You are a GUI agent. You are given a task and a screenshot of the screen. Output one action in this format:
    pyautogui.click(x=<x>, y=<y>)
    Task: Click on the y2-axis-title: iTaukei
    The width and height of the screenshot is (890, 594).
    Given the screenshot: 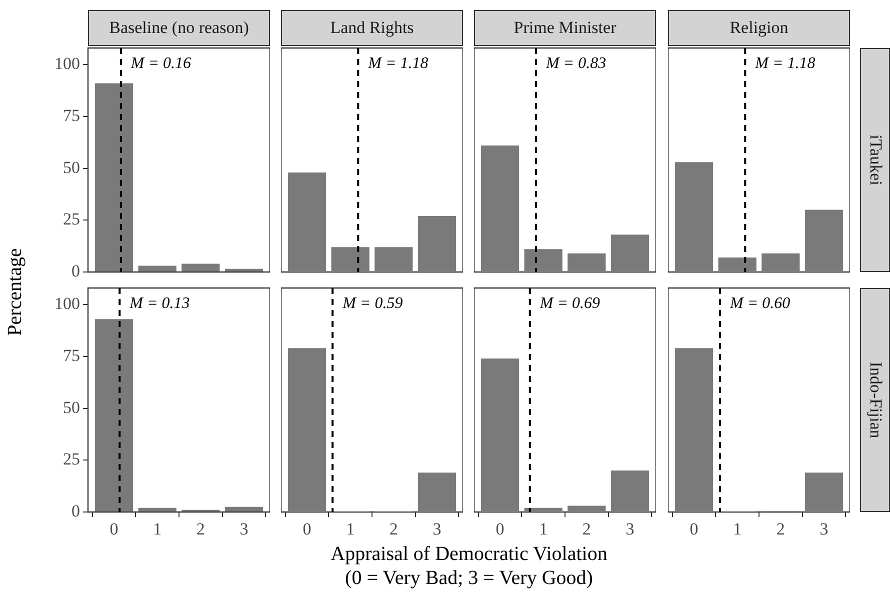 What is the action you would take?
    pyautogui.click(x=875, y=160)
    